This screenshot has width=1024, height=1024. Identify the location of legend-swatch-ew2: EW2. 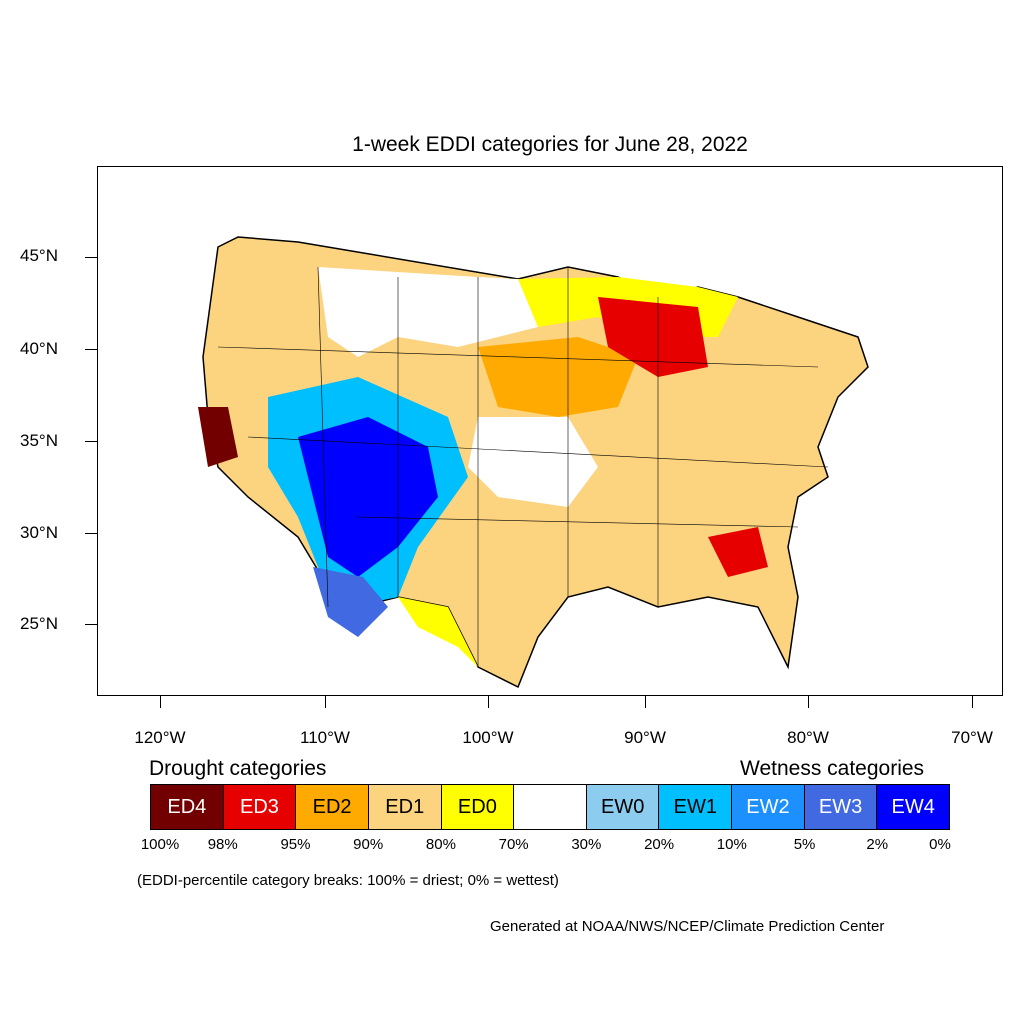
(768, 807).